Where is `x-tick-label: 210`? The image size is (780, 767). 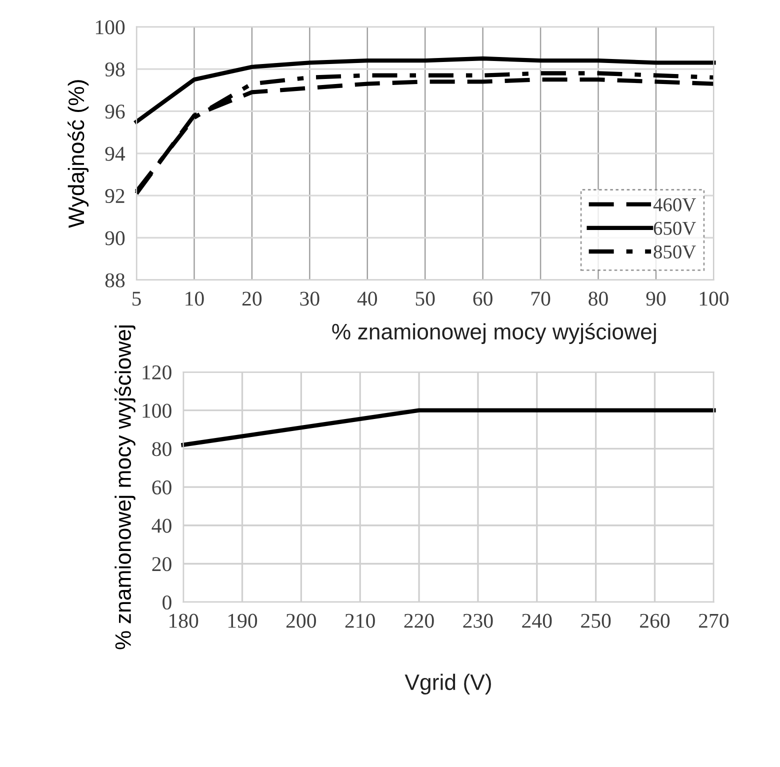
x-tick-label: 210 is located at coordinates (360, 621).